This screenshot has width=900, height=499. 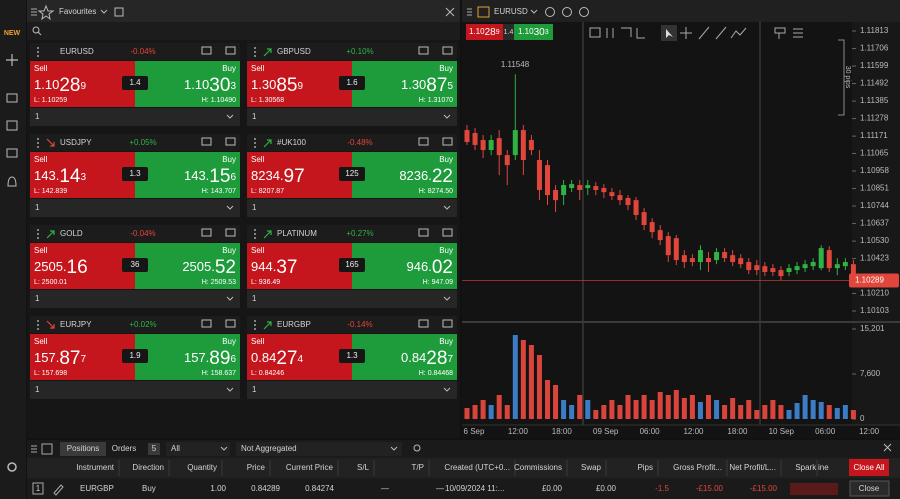 I want to click on sell-price-part: 9, so click(x=83, y=86).